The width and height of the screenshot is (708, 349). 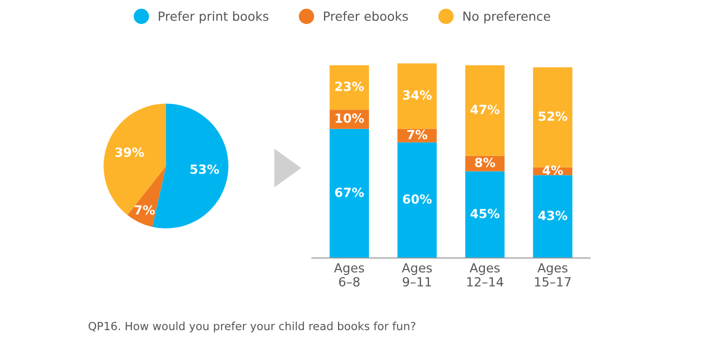 What do you see at coordinates (552, 170) in the screenshot?
I see `data-label: 4%` at bounding box center [552, 170].